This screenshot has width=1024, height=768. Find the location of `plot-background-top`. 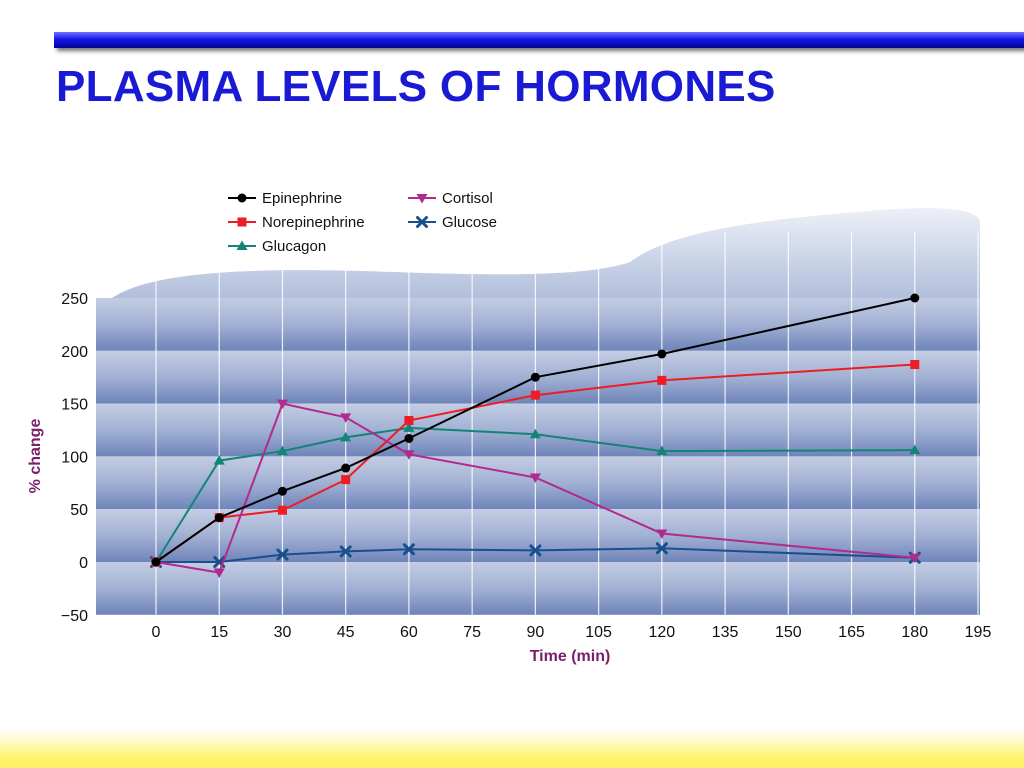

plot-background-top is located at coordinates (538, 266).